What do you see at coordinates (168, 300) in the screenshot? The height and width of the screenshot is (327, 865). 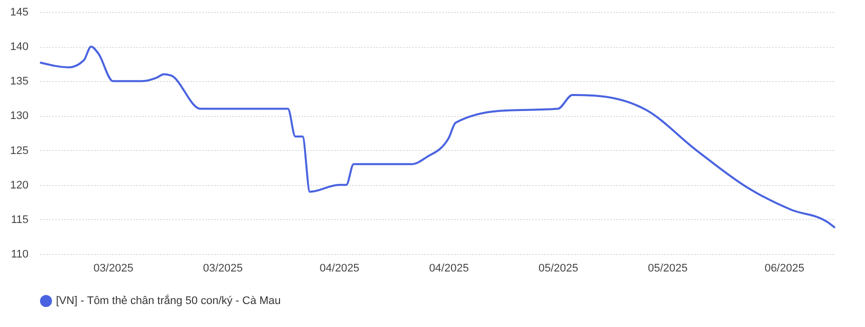 I see `legend-label: [VN] - Tôm thẻ chân trắng 50 con/ký - Cà Mau` at bounding box center [168, 300].